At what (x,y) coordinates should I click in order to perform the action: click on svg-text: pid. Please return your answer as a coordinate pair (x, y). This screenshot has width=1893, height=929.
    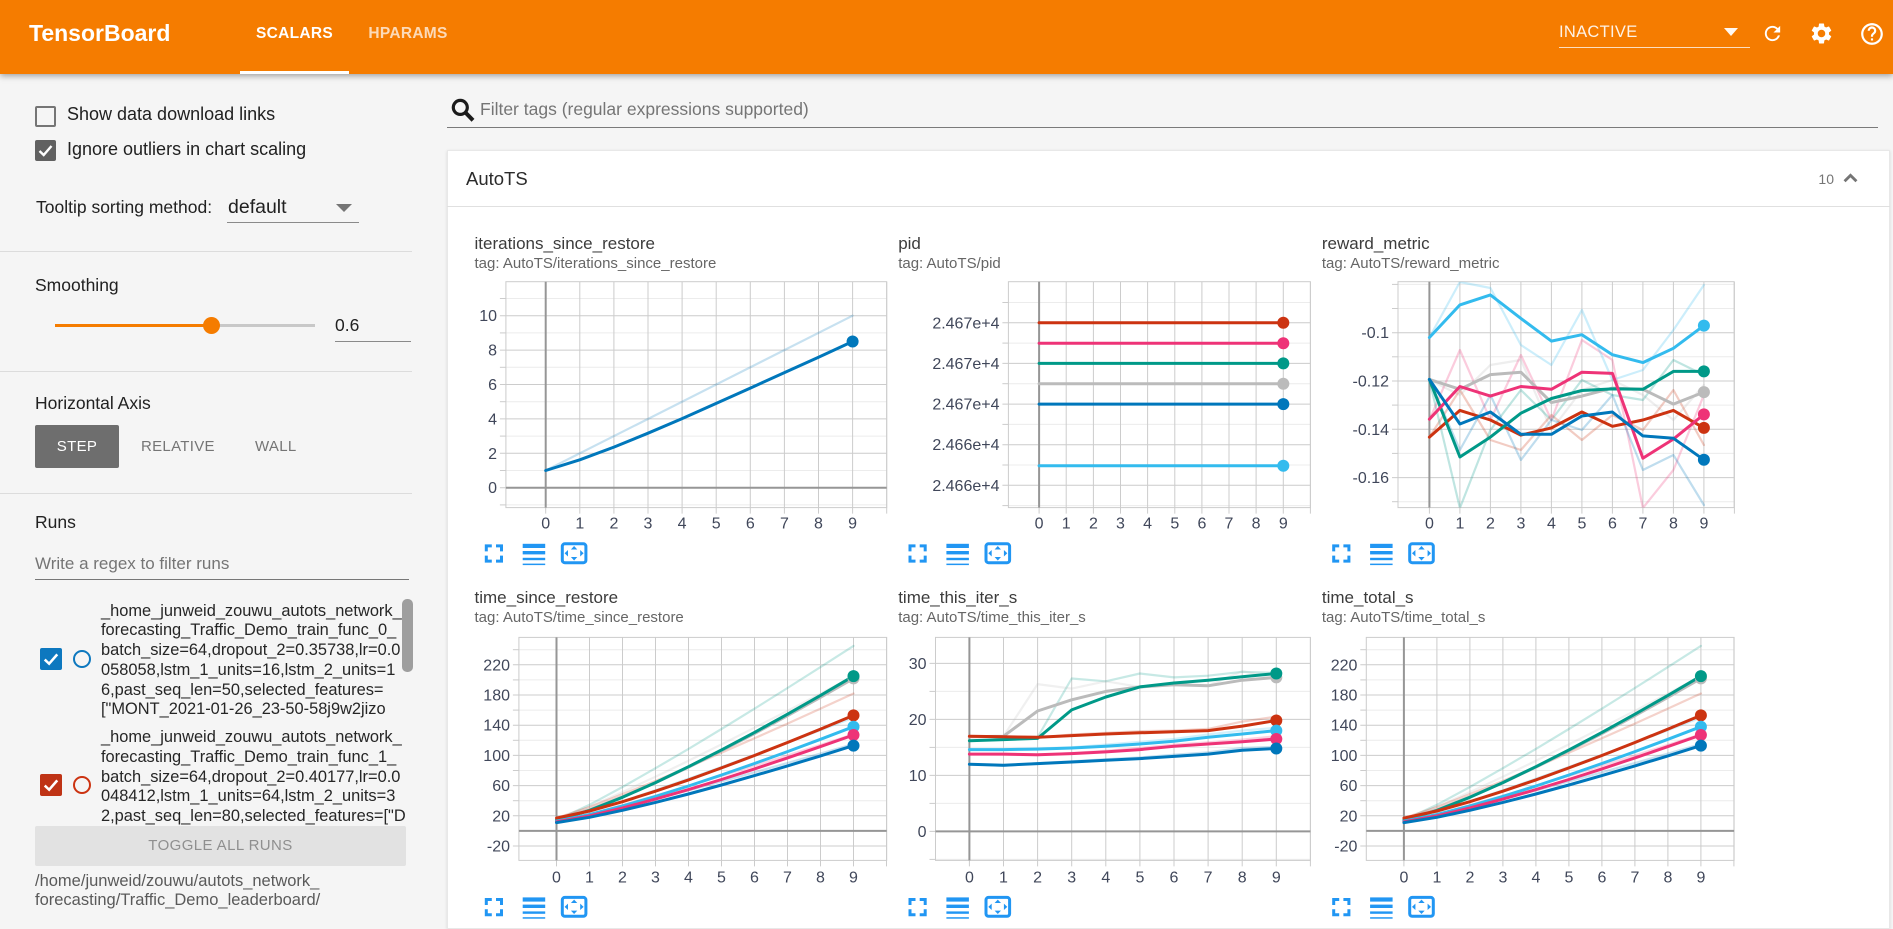
    Looking at the image, I should click on (909, 243).